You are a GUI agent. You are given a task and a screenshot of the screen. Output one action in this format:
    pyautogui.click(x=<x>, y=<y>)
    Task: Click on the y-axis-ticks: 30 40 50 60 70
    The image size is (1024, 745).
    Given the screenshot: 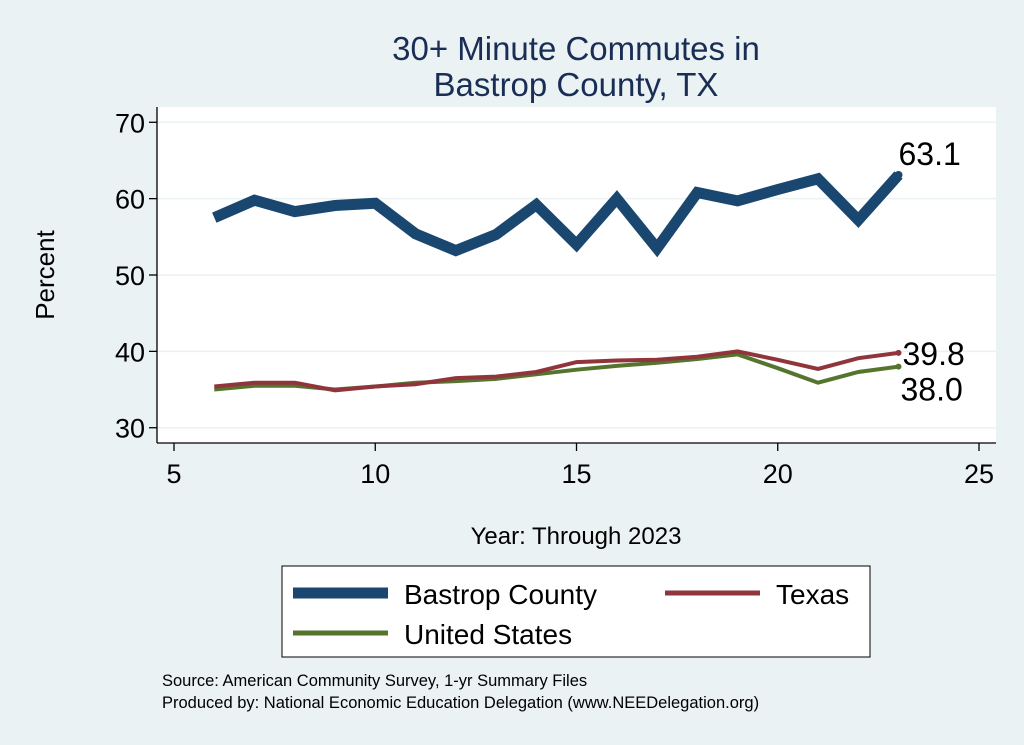 What is the action you would take?
    pyautogui.click(x=136, y=276)
    